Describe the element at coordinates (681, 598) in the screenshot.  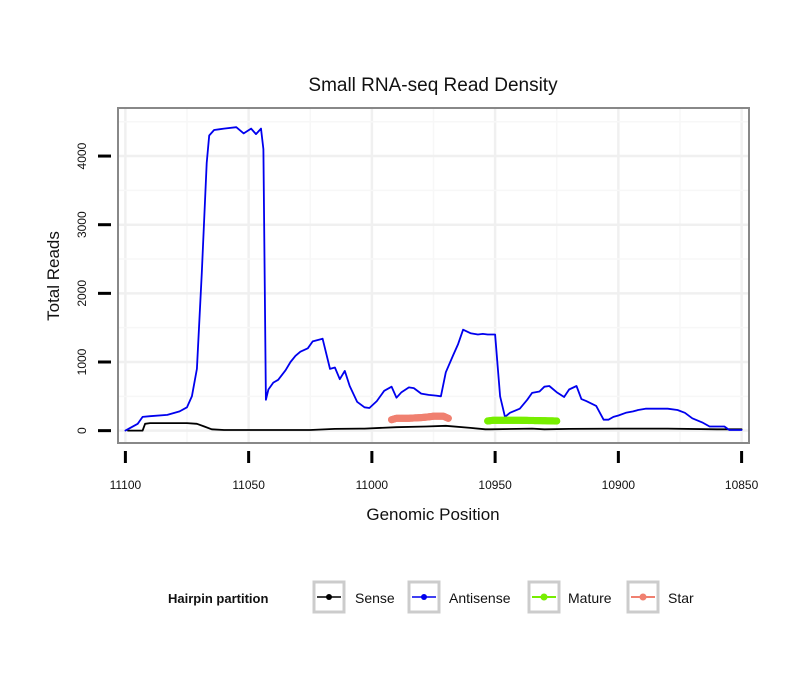
I see `legend-label-star: Star` at that location.